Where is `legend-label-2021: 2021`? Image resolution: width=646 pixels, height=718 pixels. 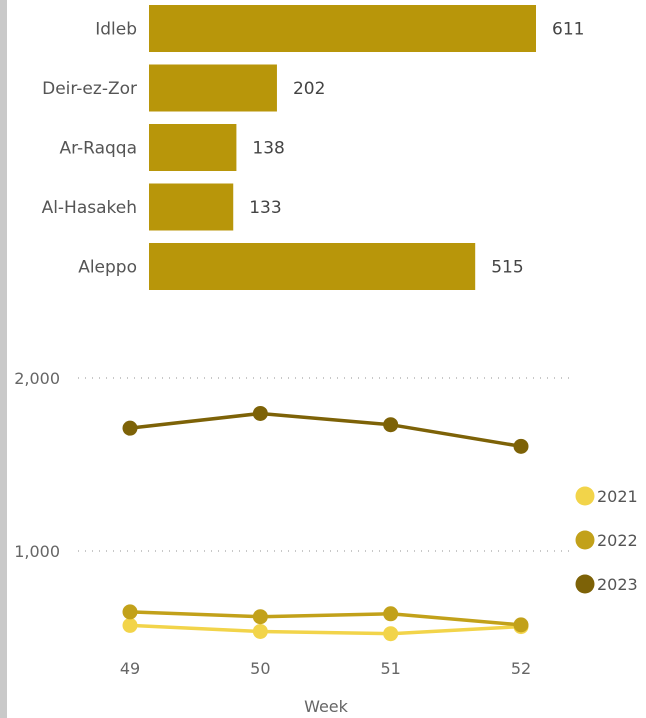 legend-label-2021: 2021 is located at coordinates (617, 496).